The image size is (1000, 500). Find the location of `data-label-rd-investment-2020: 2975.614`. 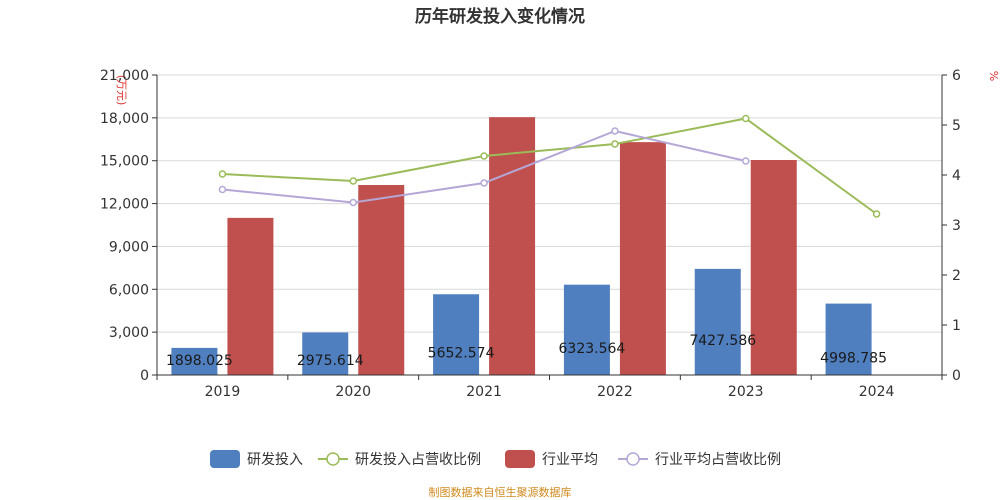

data-label-rd-investment-2020: 2975.614 is located at coordinates (330, 361).